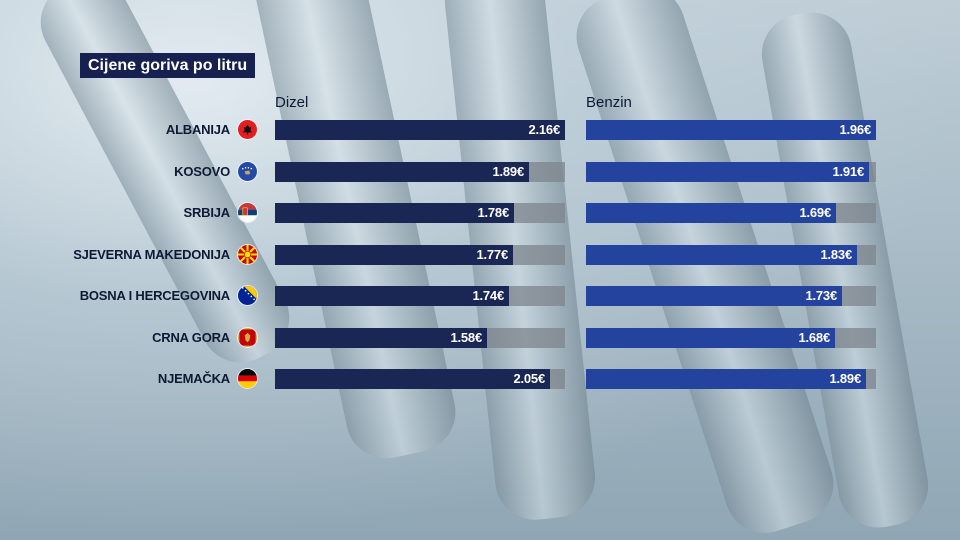  I want to click on bar-benzin: 1.83€, so click(721, 255).